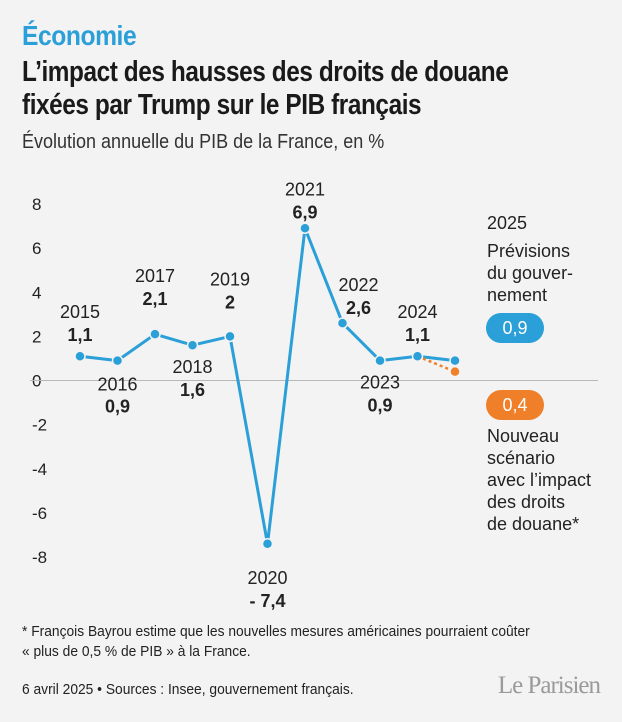 Image resolution: width=622 pixels, height=722 pixels. What do you see at coordinates (436, 364) in the screenshot?
I see `scenario-dashed-line` at bounding box center [436, 364].